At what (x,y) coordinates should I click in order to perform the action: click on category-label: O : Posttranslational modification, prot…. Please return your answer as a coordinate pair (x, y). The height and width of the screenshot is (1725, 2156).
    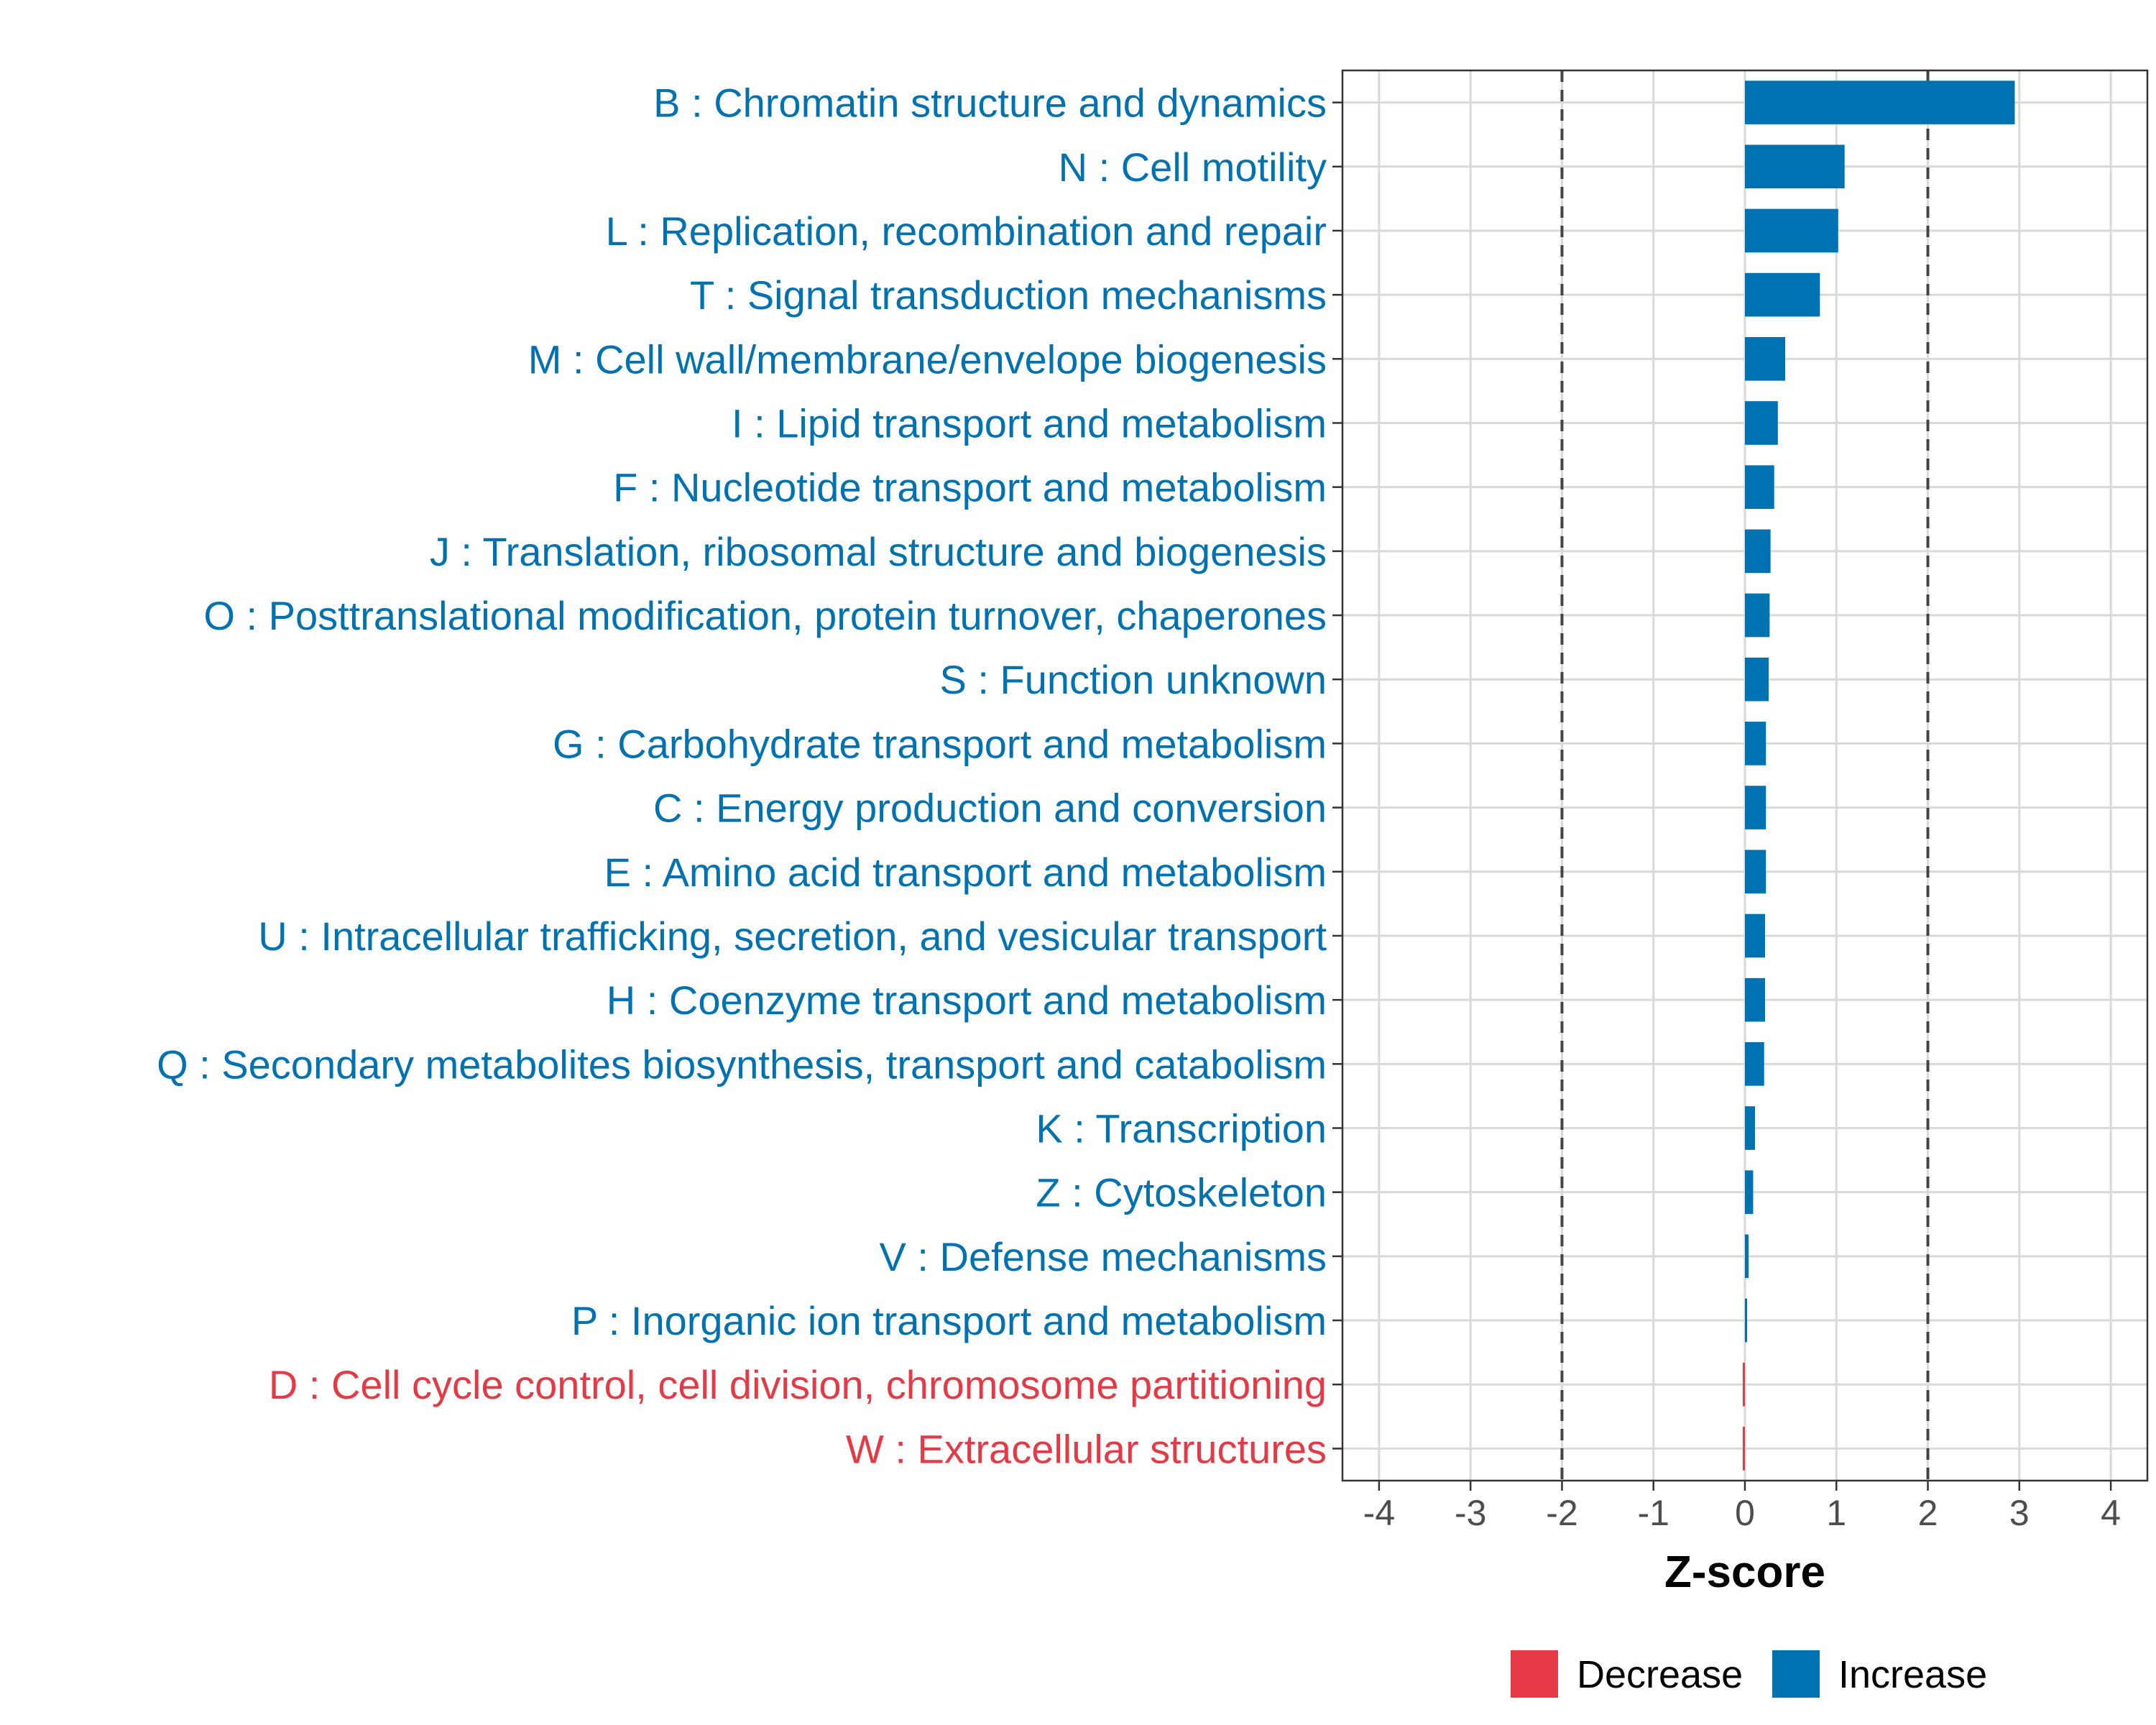
    Looking at the image, I should click on (765, 615).